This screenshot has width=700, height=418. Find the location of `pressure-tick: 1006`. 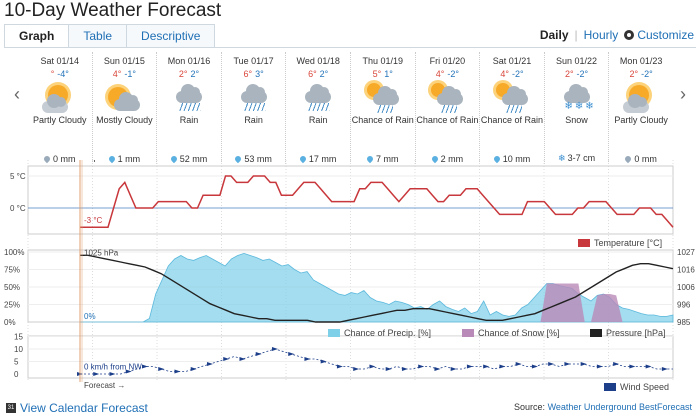

pressure-tick: 1006 is located at coordinates (686, 287).